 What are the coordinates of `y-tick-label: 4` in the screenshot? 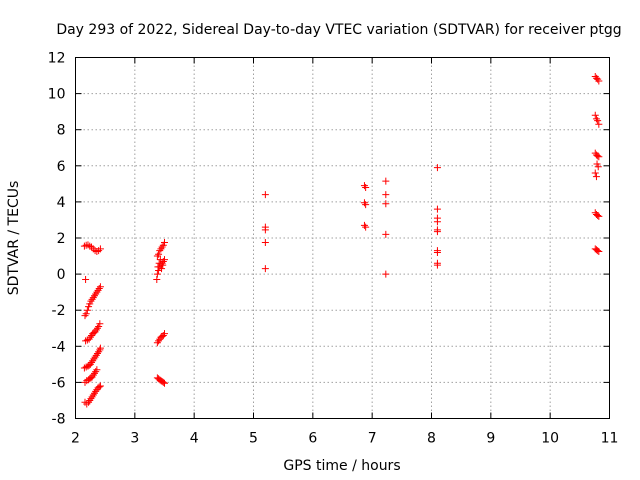 It's located at (61, 203).